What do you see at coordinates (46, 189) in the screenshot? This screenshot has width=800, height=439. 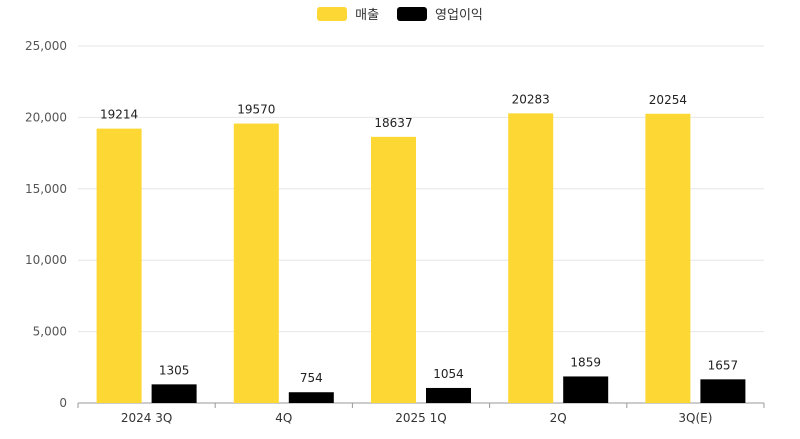 I see `y-tick-label: 15,000` at bounding box center [46, 189].